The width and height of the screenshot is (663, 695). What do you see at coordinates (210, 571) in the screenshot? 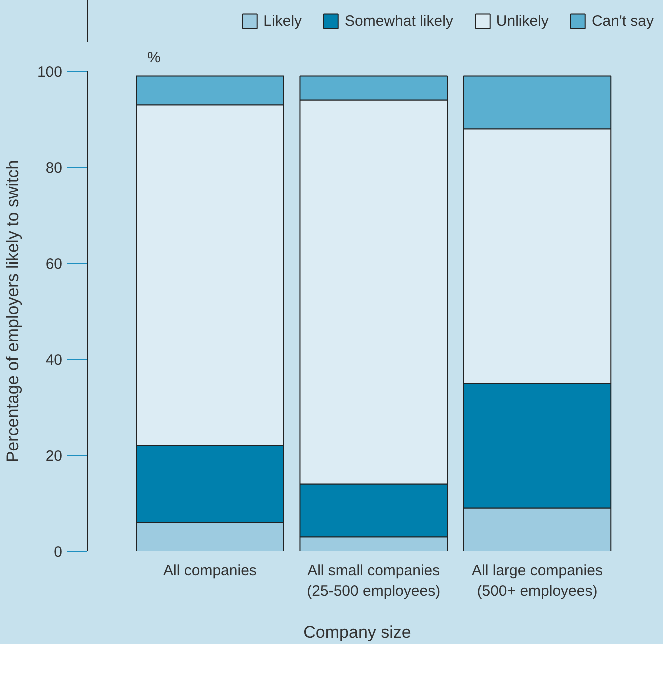
I see `x-tick-label: All companies` at bounding box center [210, 571].